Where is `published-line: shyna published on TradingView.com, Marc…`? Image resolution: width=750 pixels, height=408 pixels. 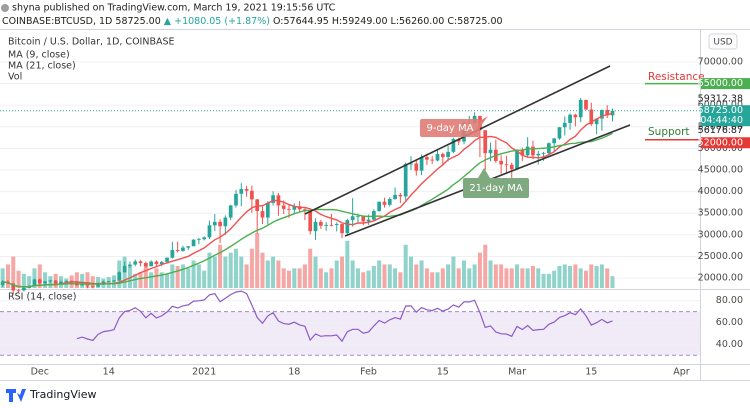 published-line: shyna published on TradingView.com, Marc… is located at coordinates (174, 8).